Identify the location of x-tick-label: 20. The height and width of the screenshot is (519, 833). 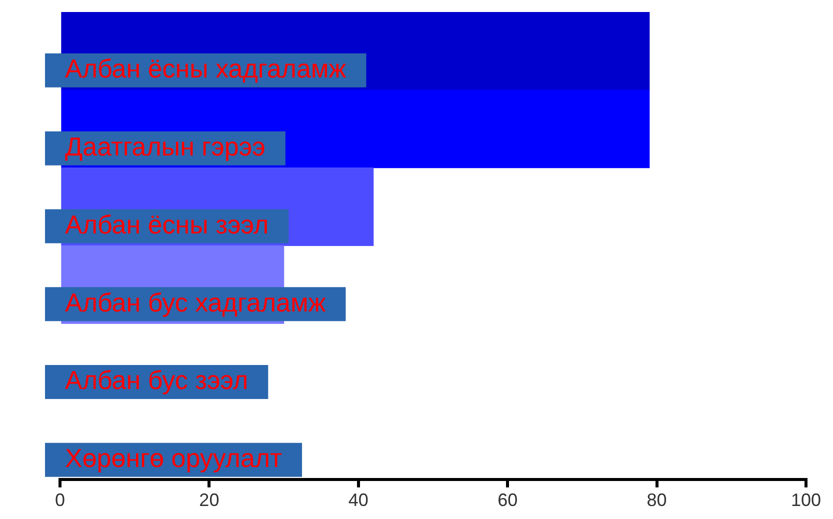
(209, 500).